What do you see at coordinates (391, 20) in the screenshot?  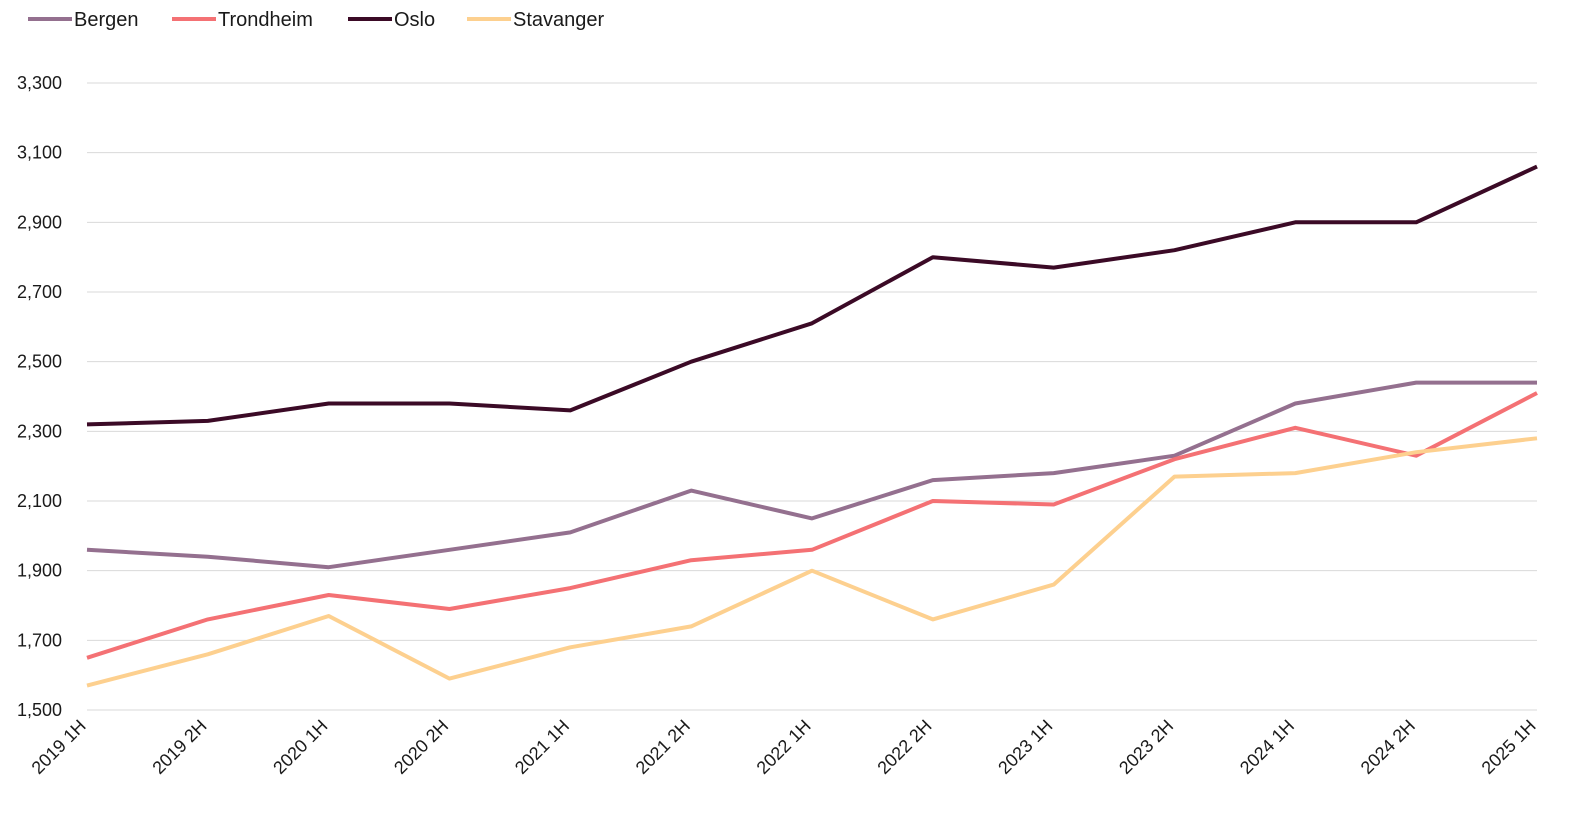 I see `legend-item-oslo: Oslo` at bounding box center [391, 20].